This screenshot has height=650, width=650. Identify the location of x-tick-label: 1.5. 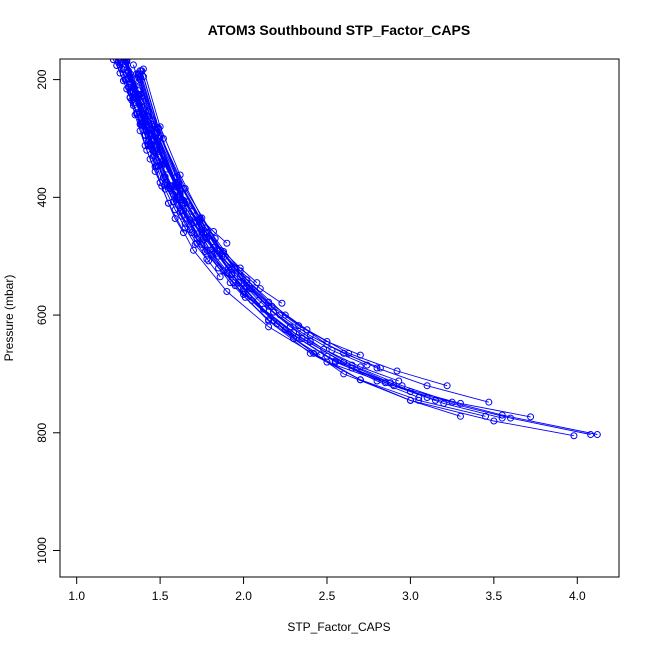
(160, 596).